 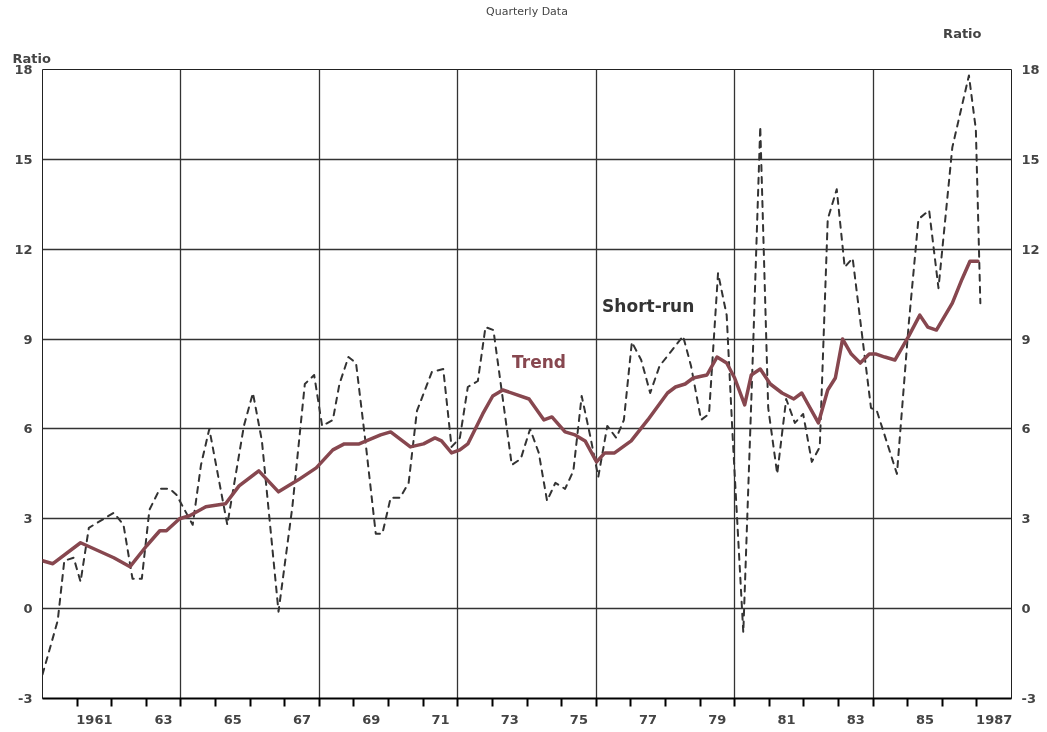 What do you see at coordinates (23, 159) in the screenshot?
I see `y-tick-label: 15` at bounding box center [23, 159].